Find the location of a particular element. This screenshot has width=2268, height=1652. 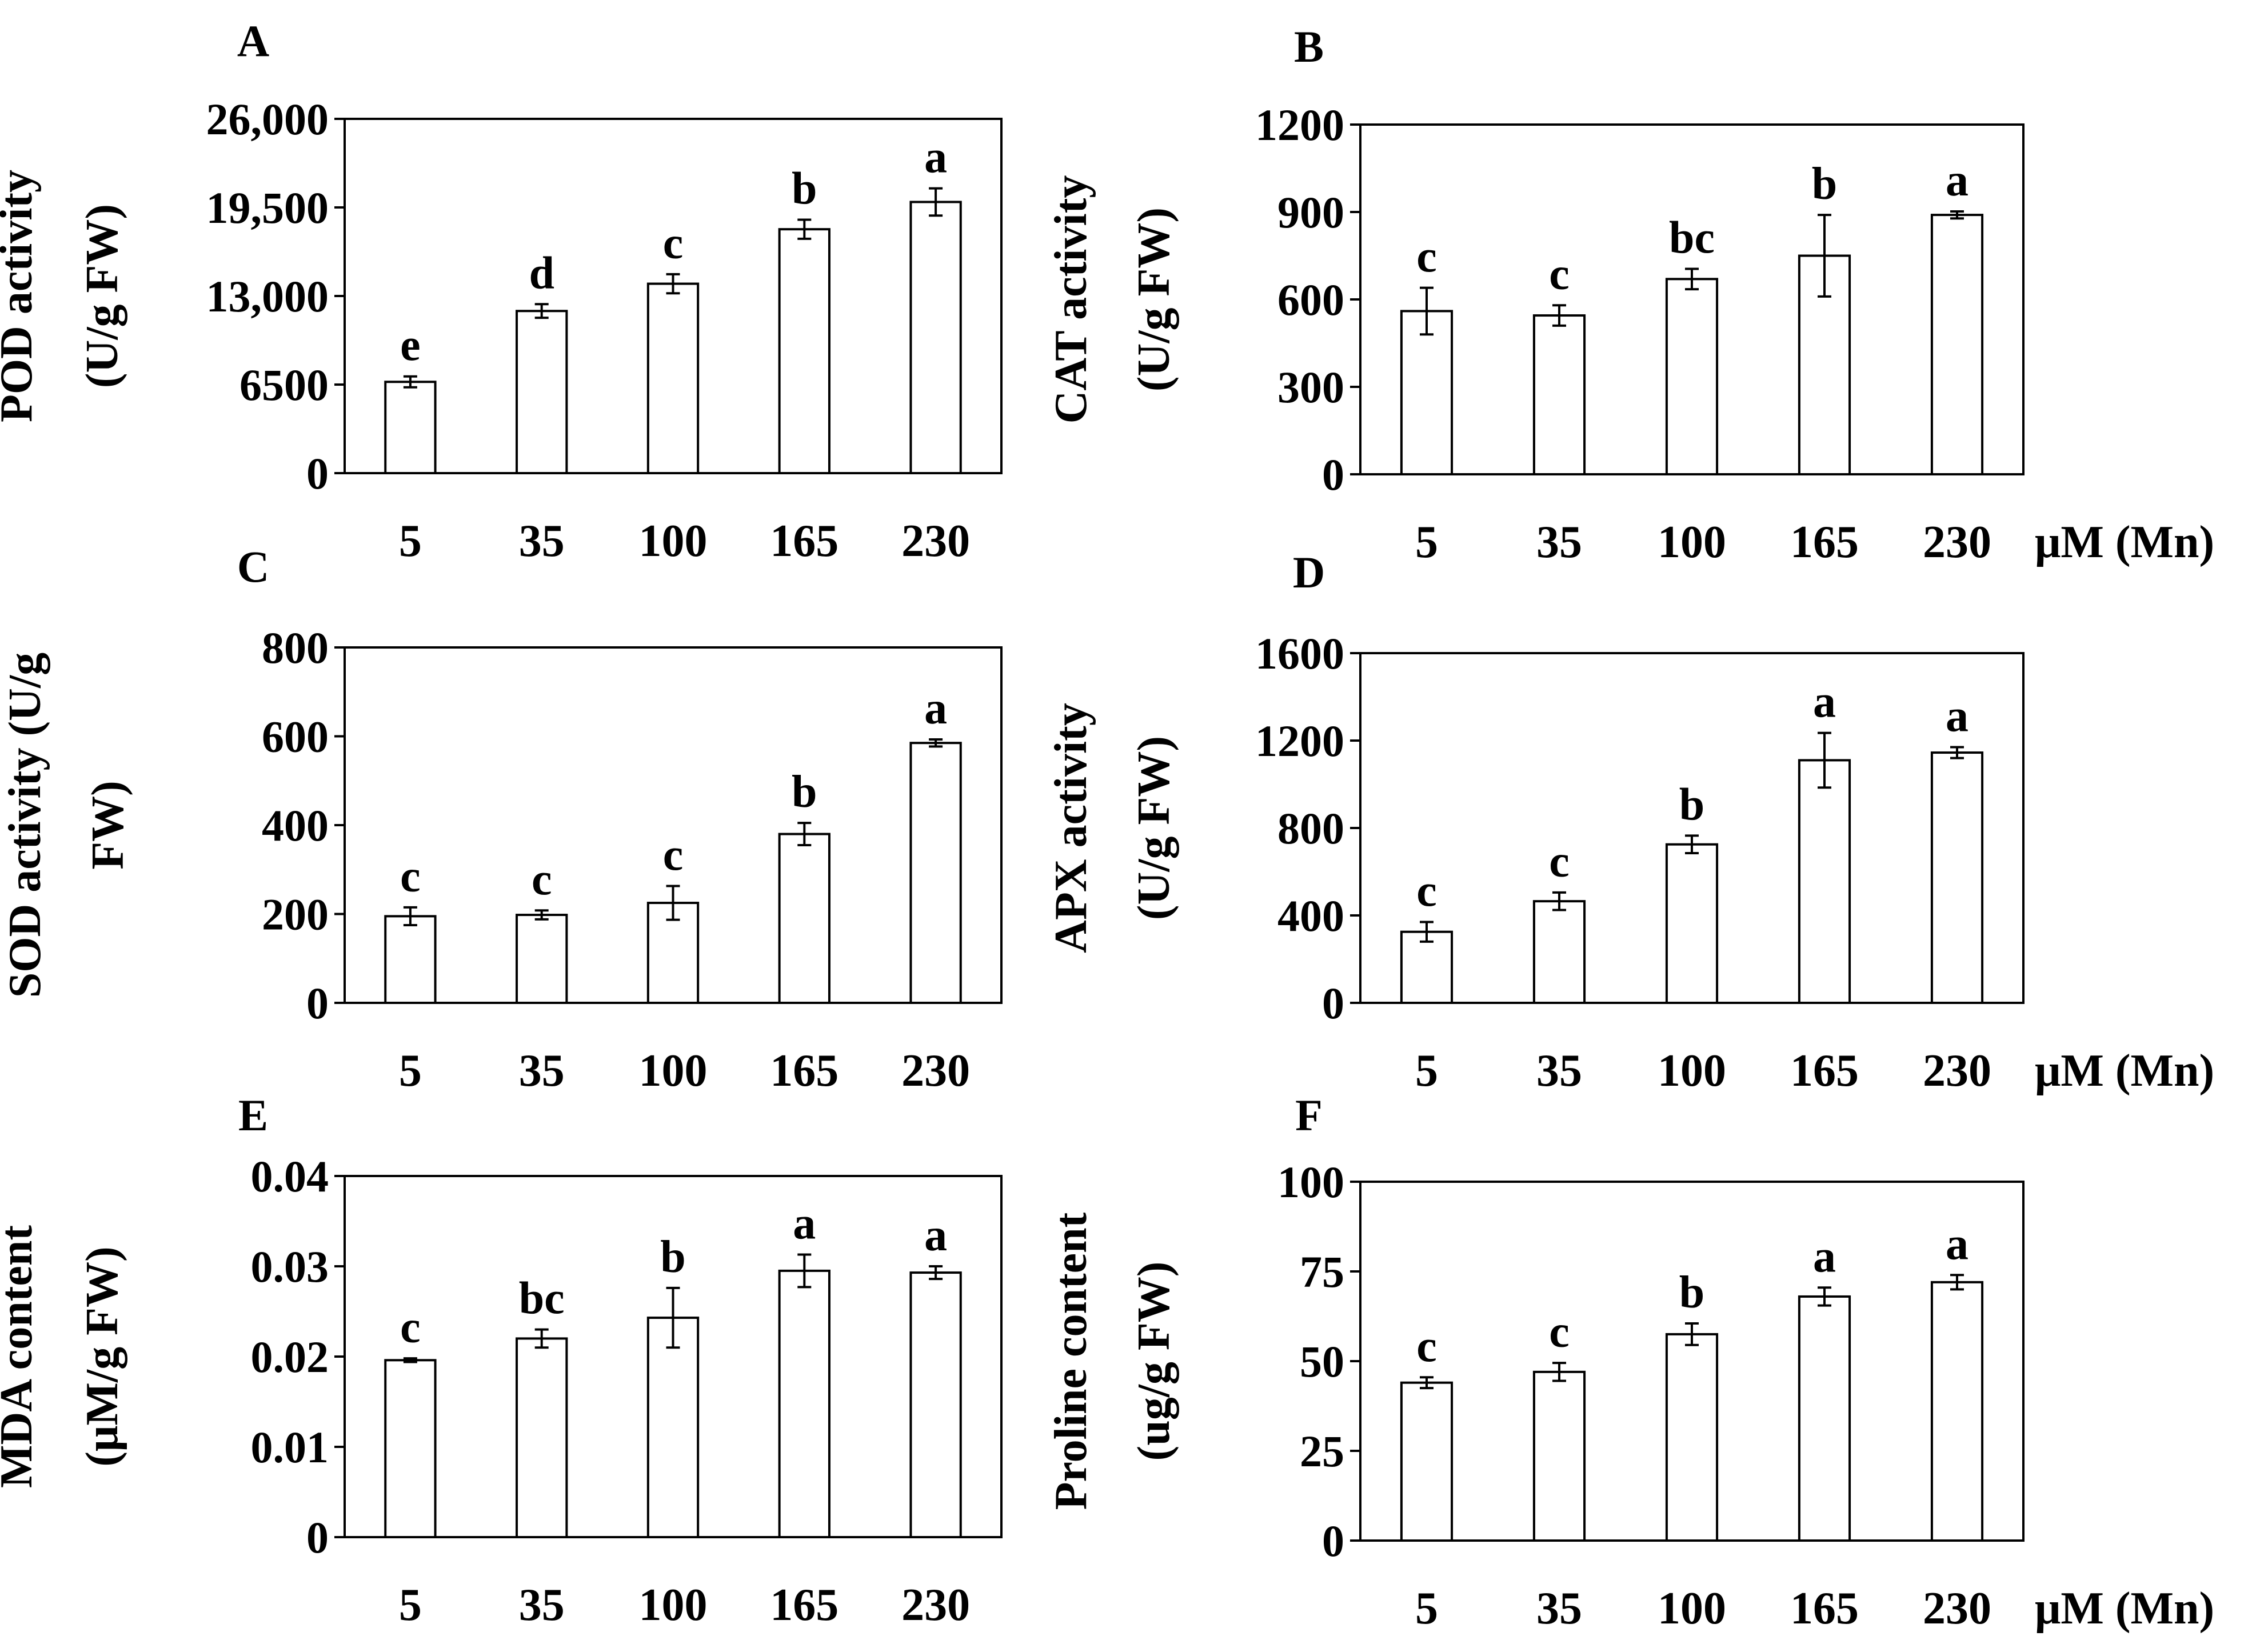

y-axis-label: POD activity is located at coordinates (21, 296).